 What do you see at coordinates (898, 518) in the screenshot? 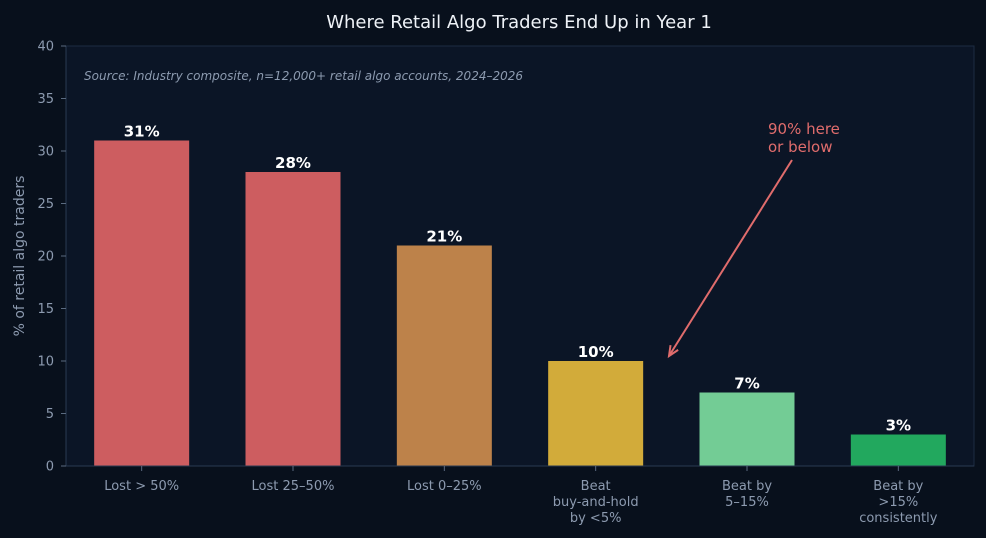
I see `x-tick-label: consistently` at bounding box center [898, 518].